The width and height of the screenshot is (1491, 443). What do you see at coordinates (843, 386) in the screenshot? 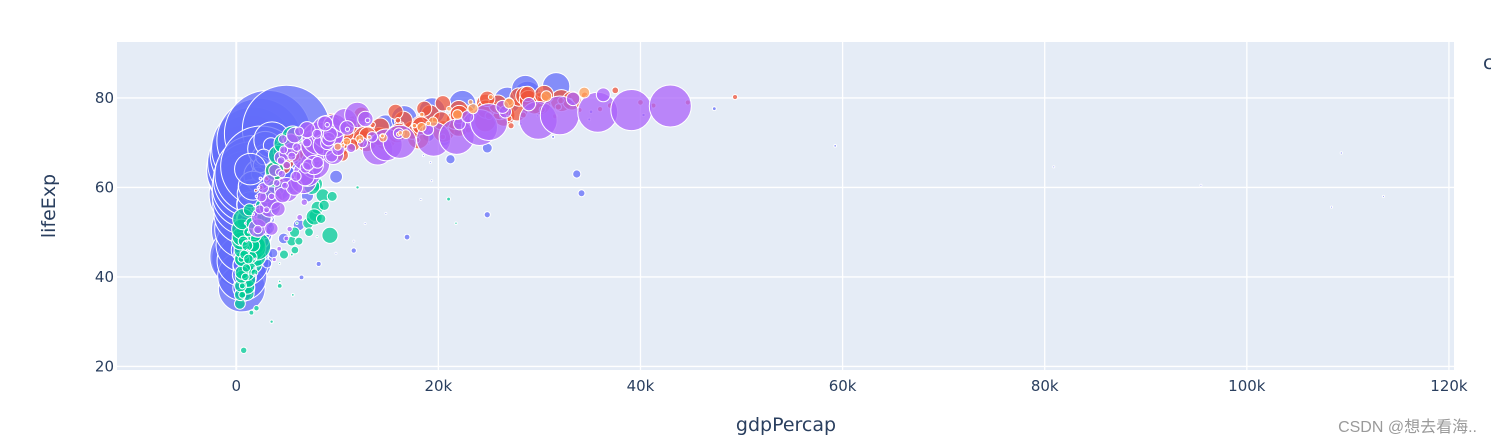
I see `x-tick-label: 60k` at bounding box center [843, 386].